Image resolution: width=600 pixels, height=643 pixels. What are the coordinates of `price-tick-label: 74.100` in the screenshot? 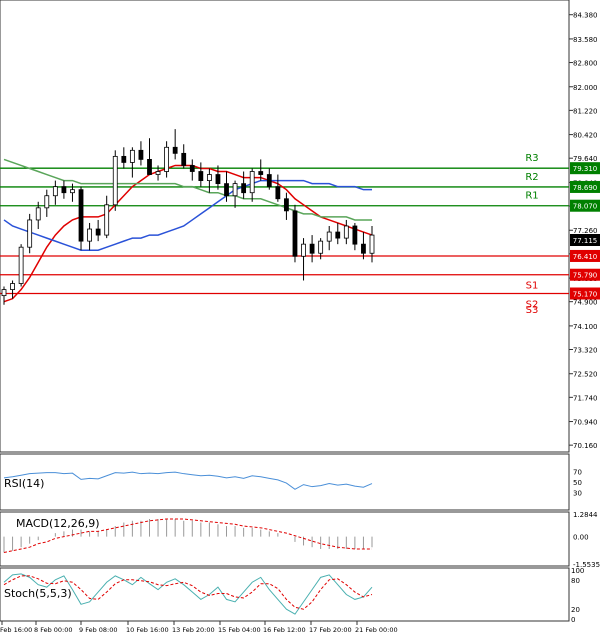 It's located at (585, 327).